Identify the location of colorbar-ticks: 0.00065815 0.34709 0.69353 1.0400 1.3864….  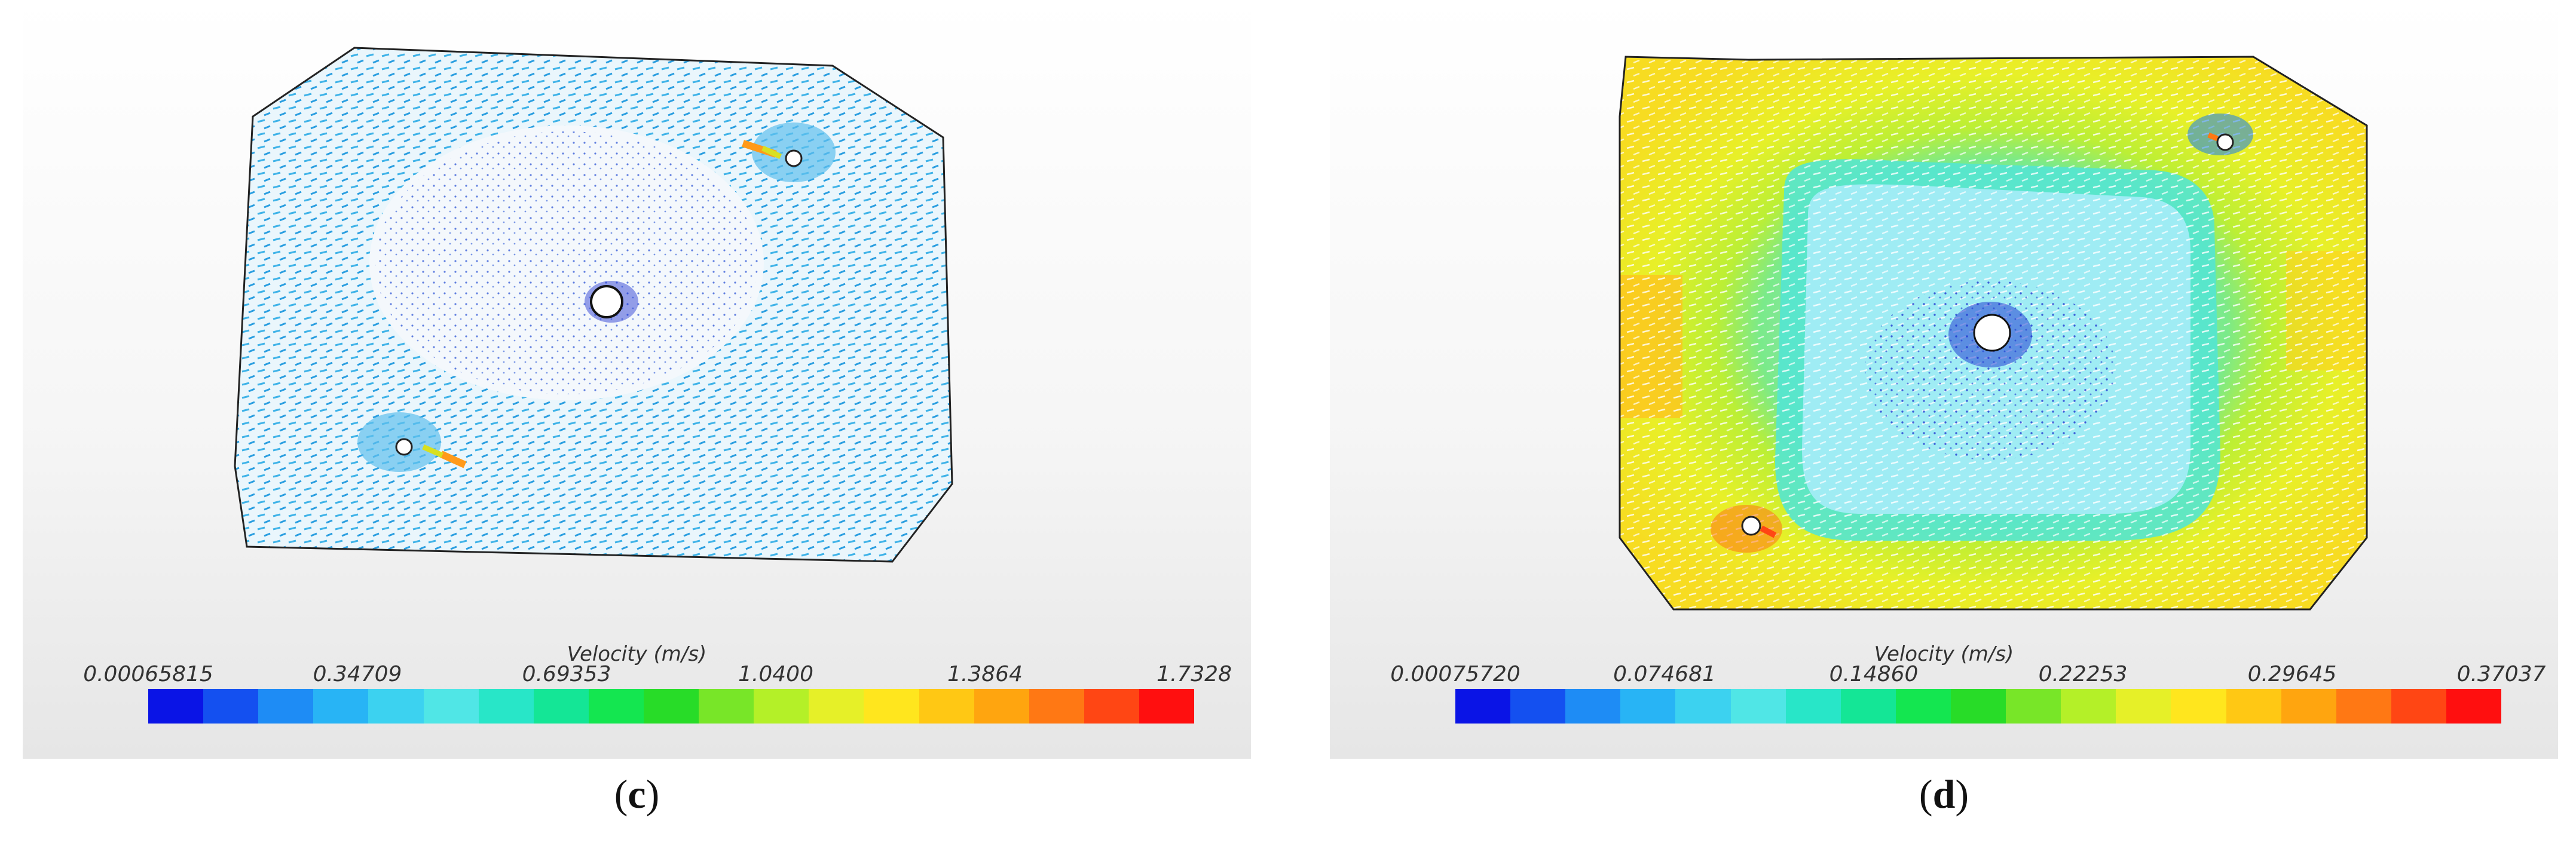
(657, 674).